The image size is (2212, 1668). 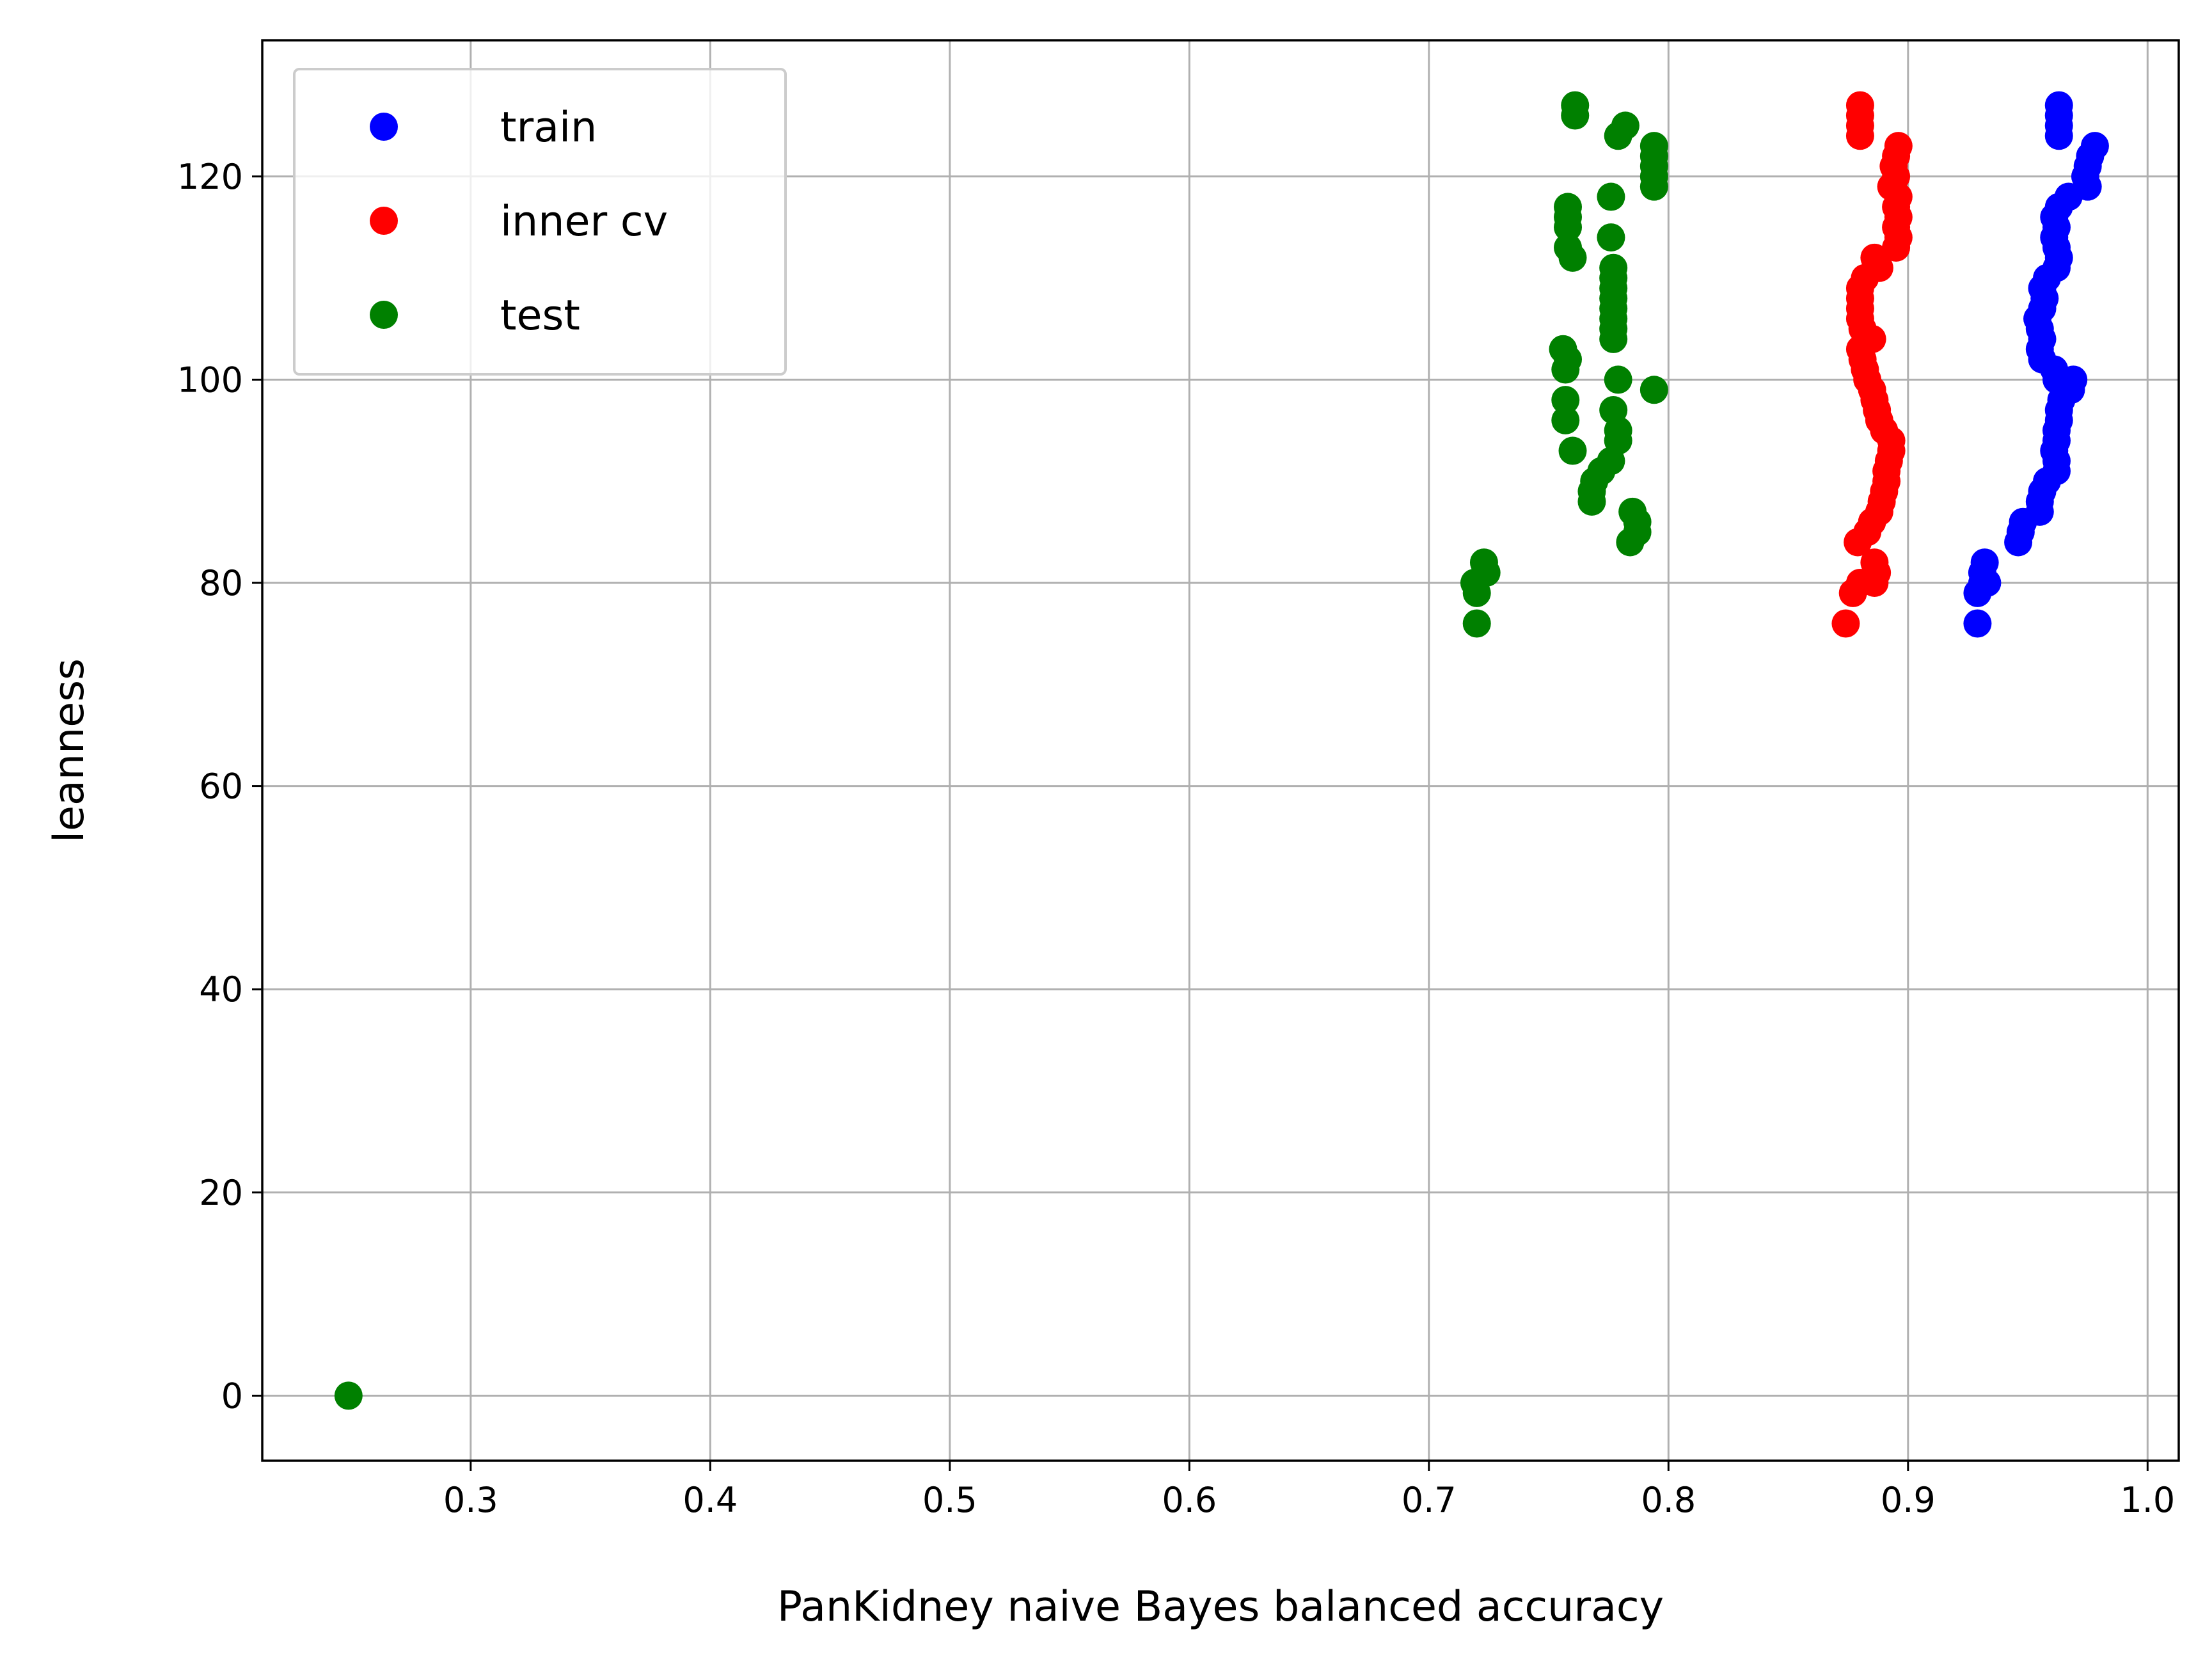 What do you see at coordinates (221, 990) in the screenshot?
I see `y-tick-label: 40` at bounding box center [221, 990].